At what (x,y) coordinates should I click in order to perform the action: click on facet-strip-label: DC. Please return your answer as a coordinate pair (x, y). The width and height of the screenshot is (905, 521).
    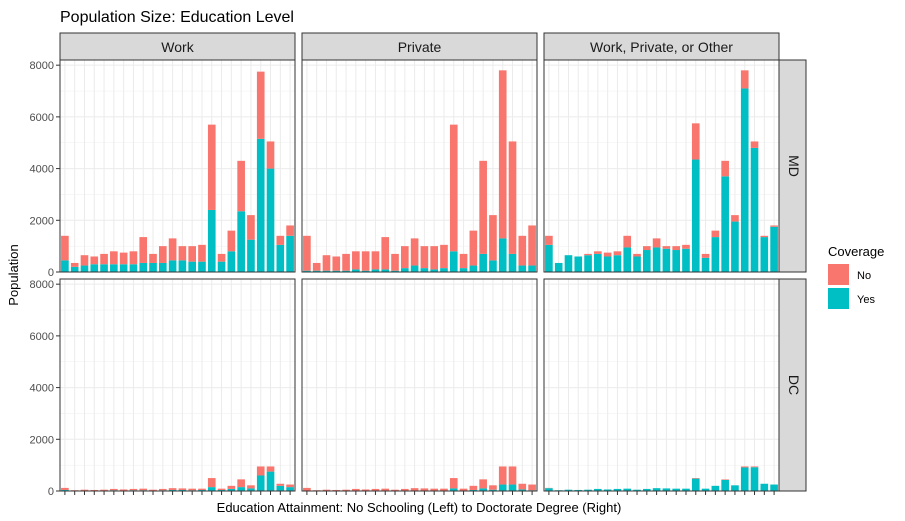
    Looking at the image, I should click on (794, 385).